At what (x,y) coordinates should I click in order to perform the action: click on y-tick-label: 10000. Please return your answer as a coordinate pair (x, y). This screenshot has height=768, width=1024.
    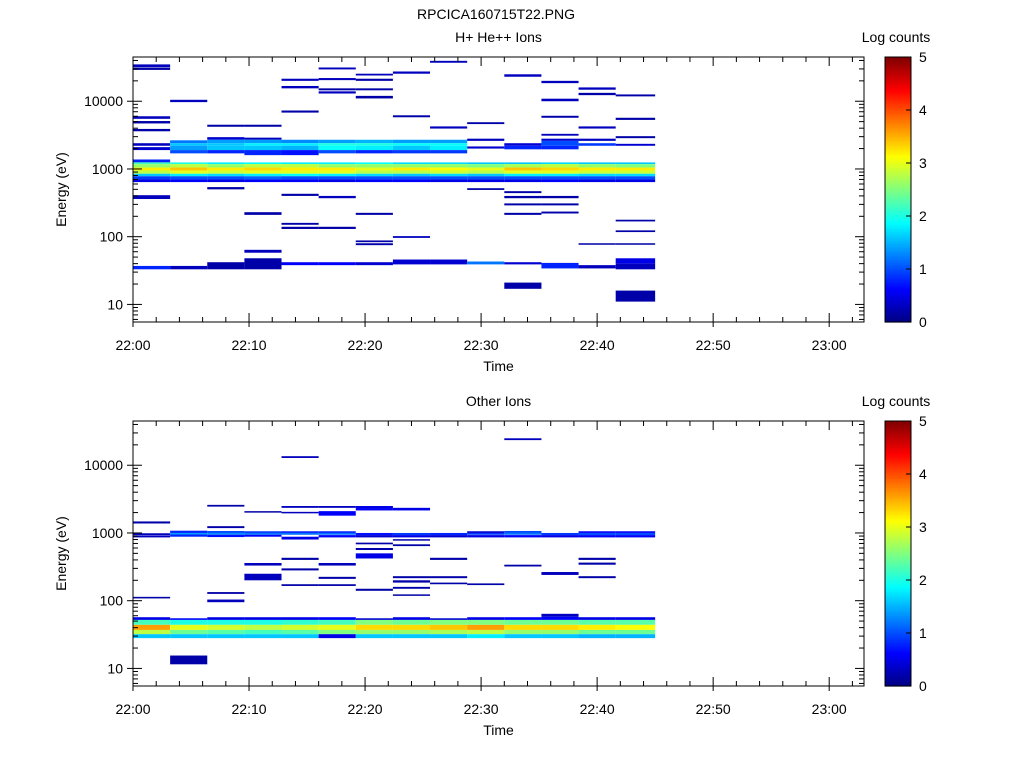
    Looking at the image, I should click on (103, 101).